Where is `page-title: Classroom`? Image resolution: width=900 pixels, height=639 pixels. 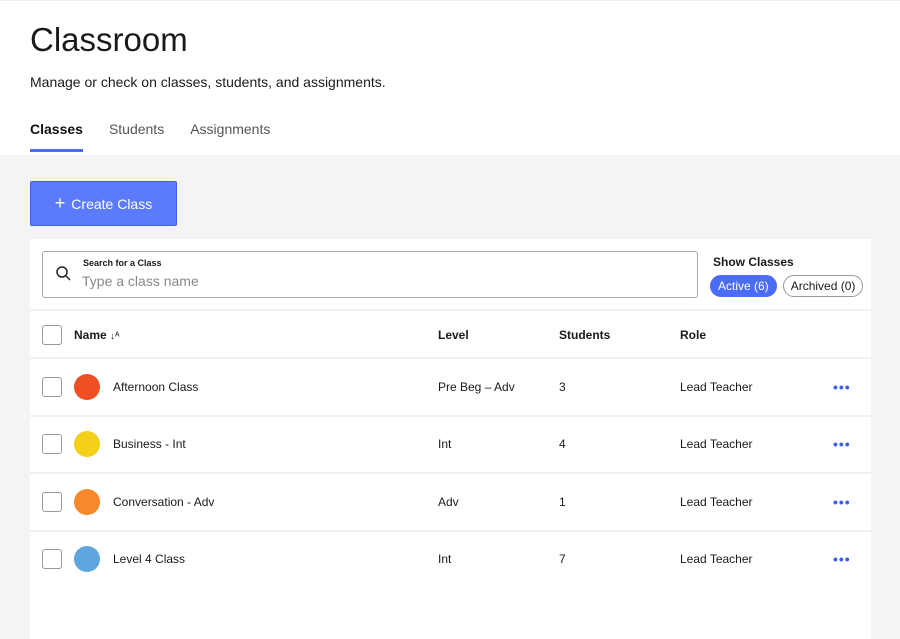 page-title: Classroom is located at coordinates (109, 39).